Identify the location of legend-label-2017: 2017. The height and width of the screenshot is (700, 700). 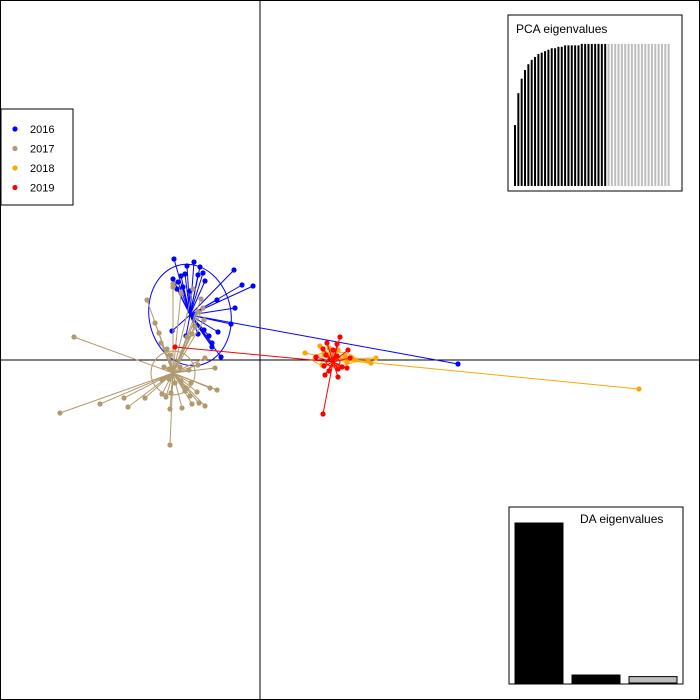
(42, 150).